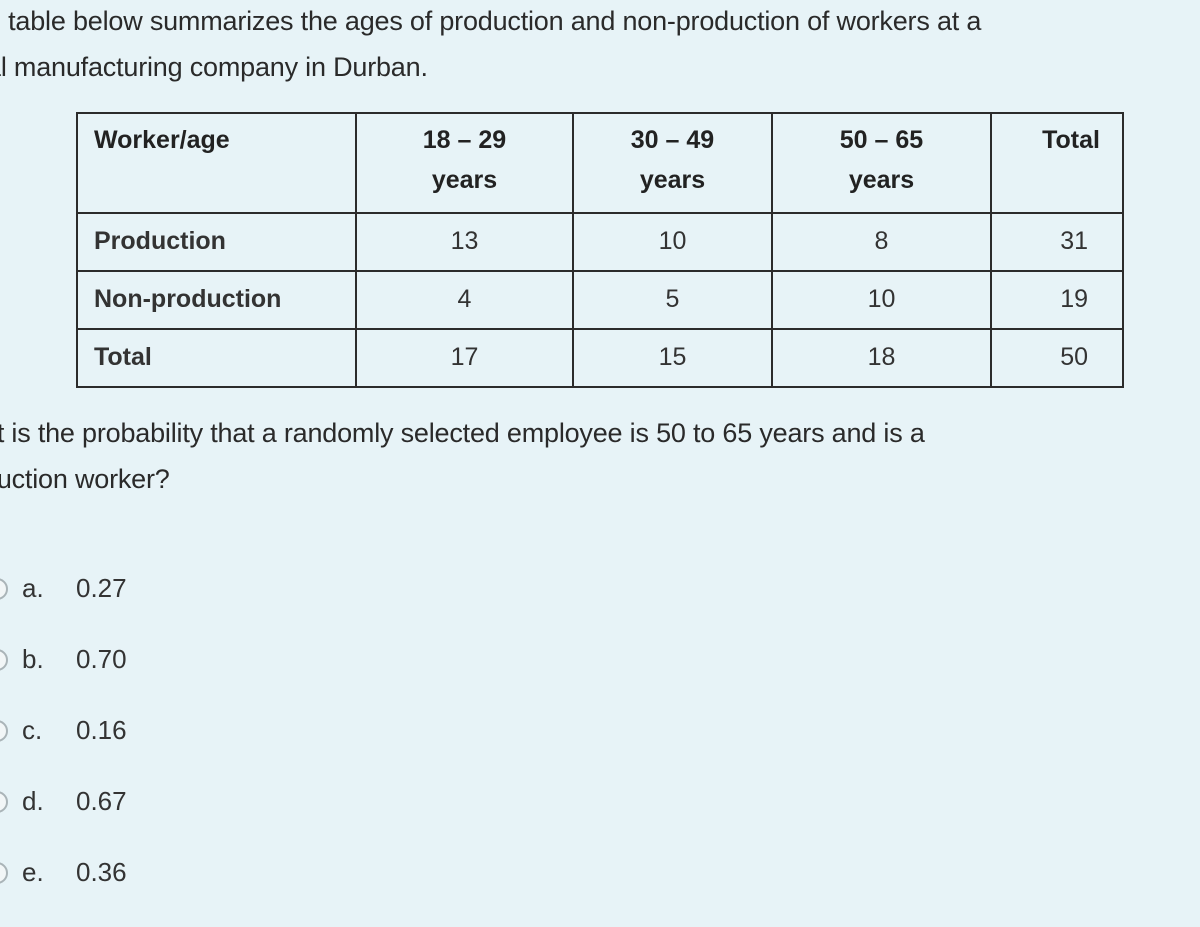 The height and width of the screenshot is (927, 1200). What do you see at coordinates (464, 358) in the screenshot?
I see `cell: 17` at bounding box center [464, 358].